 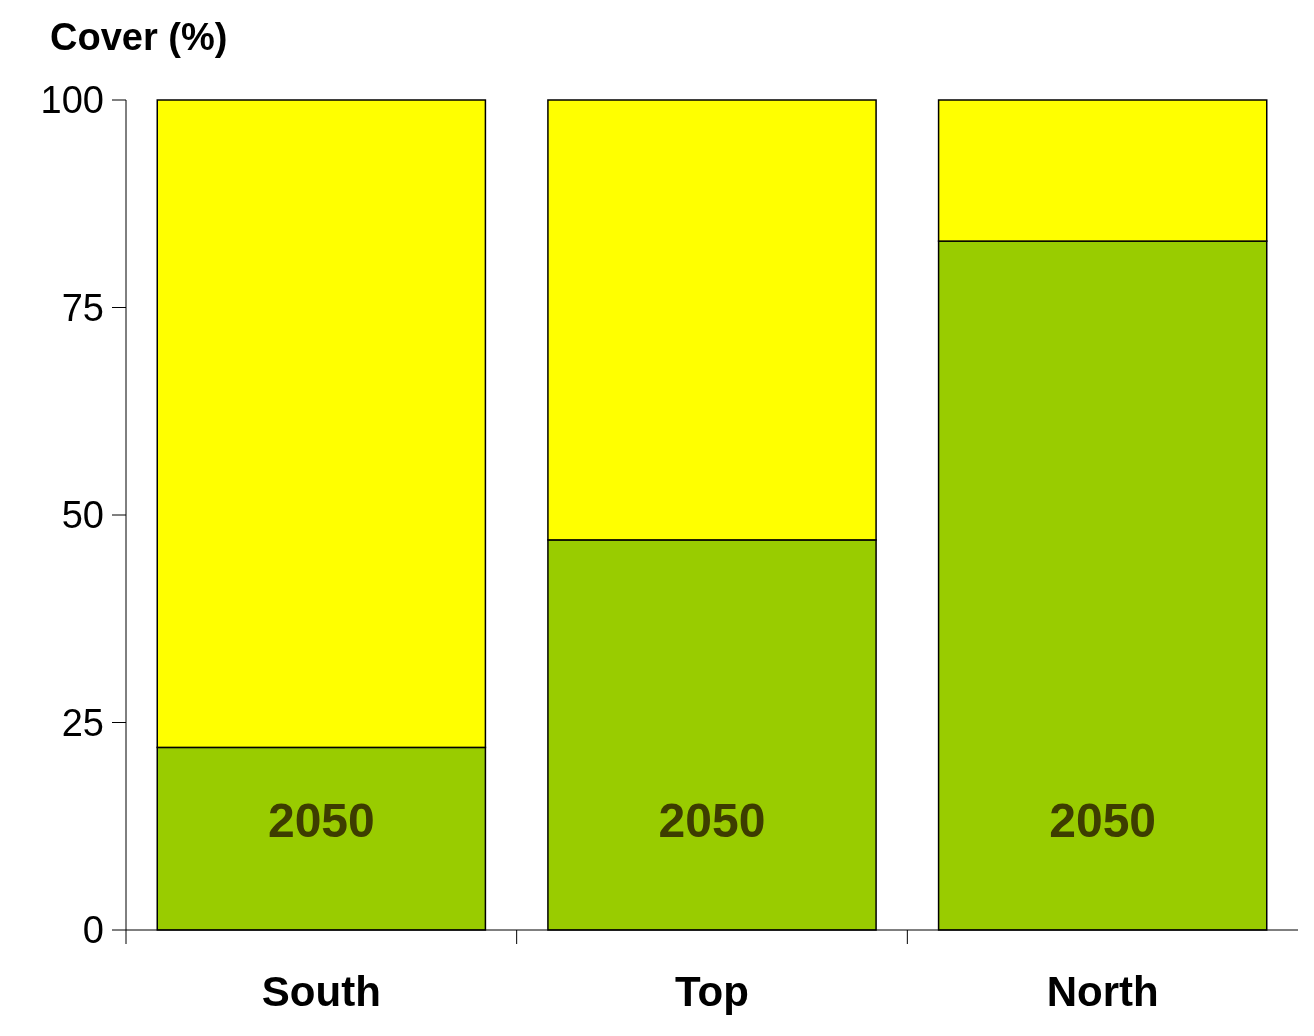 I want to click on y-tick-label: 100, so click(x=72, y=100).